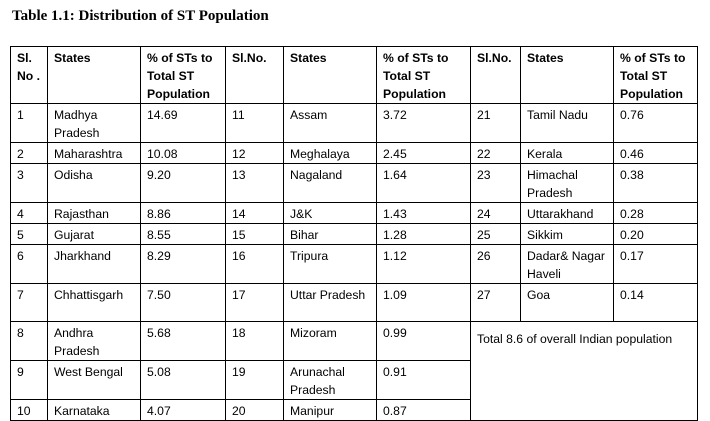  What do you see at coordinates (183, 123) in the screenshot?
I see `cell-pct: 14.69` at bounding box center [183, 123].